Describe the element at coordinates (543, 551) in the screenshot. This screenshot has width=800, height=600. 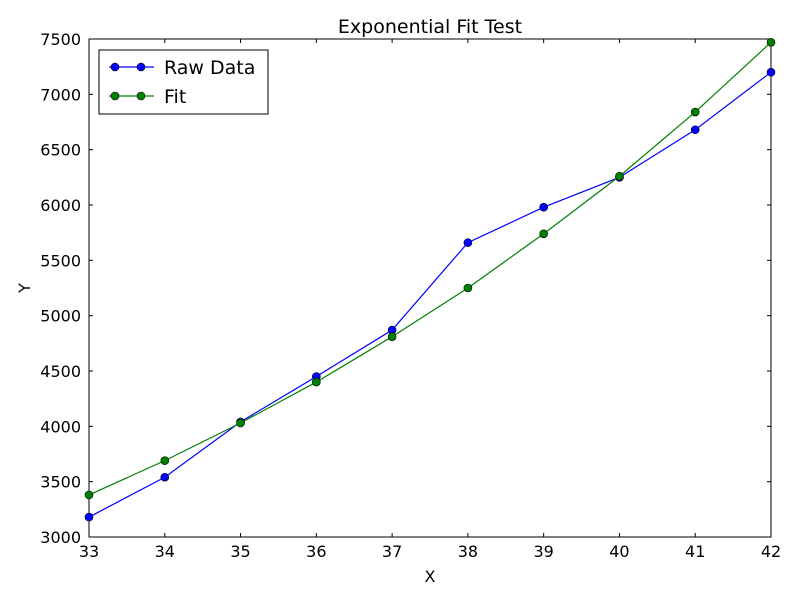
I see `x-tick-label: 39` at that location.